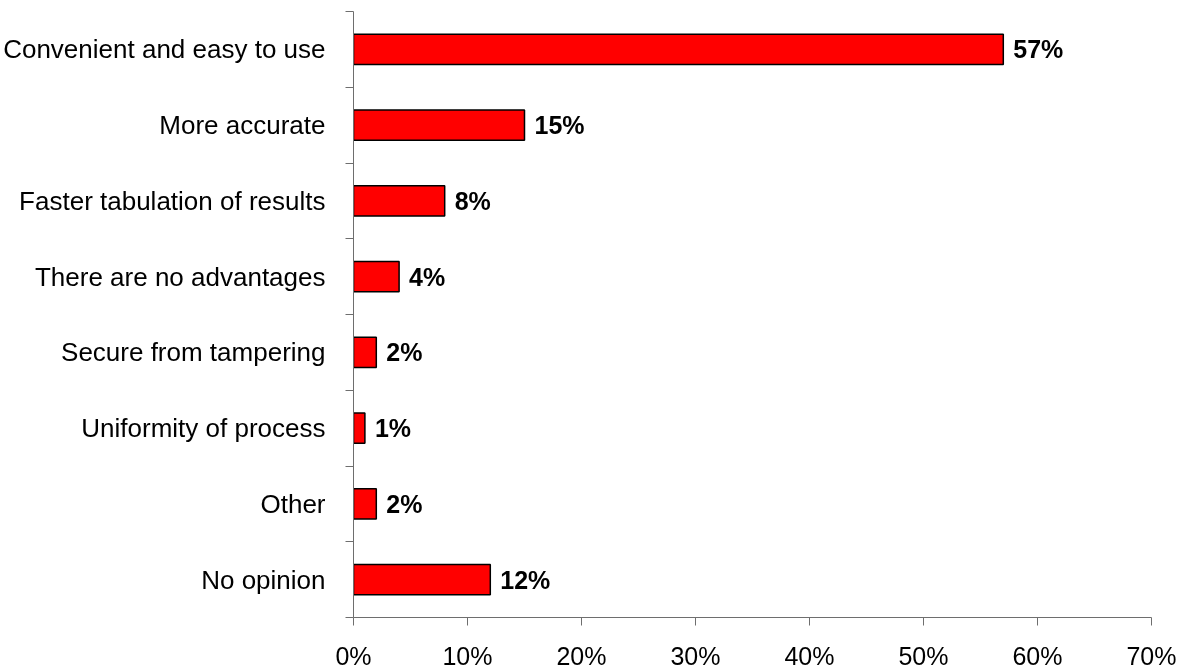  Describe the element at coordinates (193, 352) in the screenshot. I see `y-tick-label: Secure from tampering` at that location.